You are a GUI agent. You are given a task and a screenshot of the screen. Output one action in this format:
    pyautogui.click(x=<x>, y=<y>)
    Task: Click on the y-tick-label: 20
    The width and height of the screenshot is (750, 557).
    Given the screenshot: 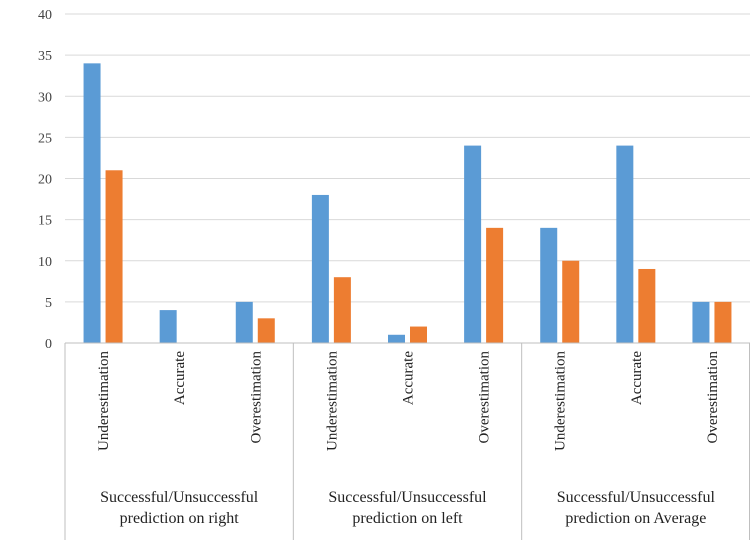 What is the action you would take?
    pyautogui.click(x=45, y=180)
    